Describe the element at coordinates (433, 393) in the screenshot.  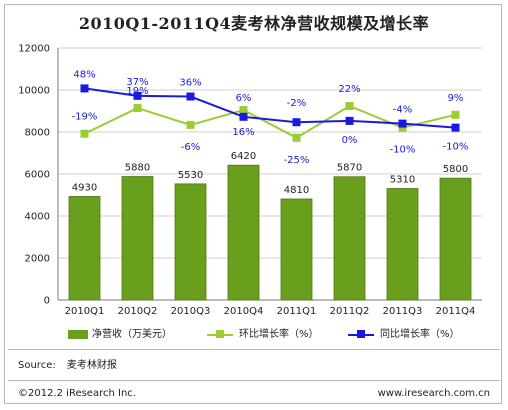
I see `website-link: www.iresearch.com.cn` at that location.